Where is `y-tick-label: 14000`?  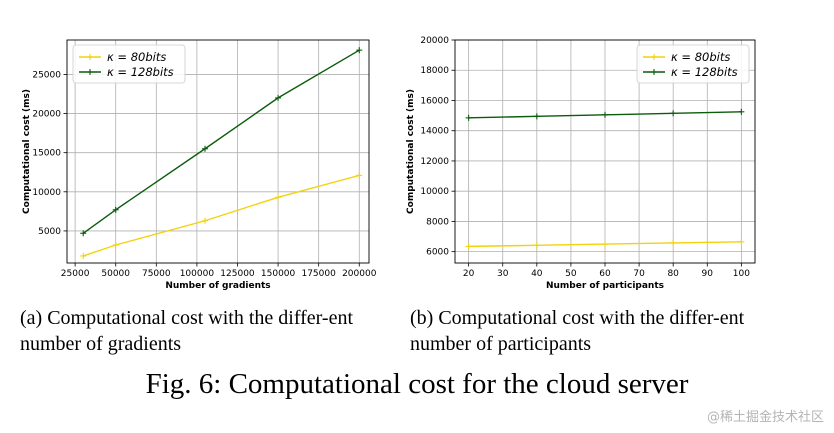
y-tick-label: 14000 is located at coordinates (434, 132).